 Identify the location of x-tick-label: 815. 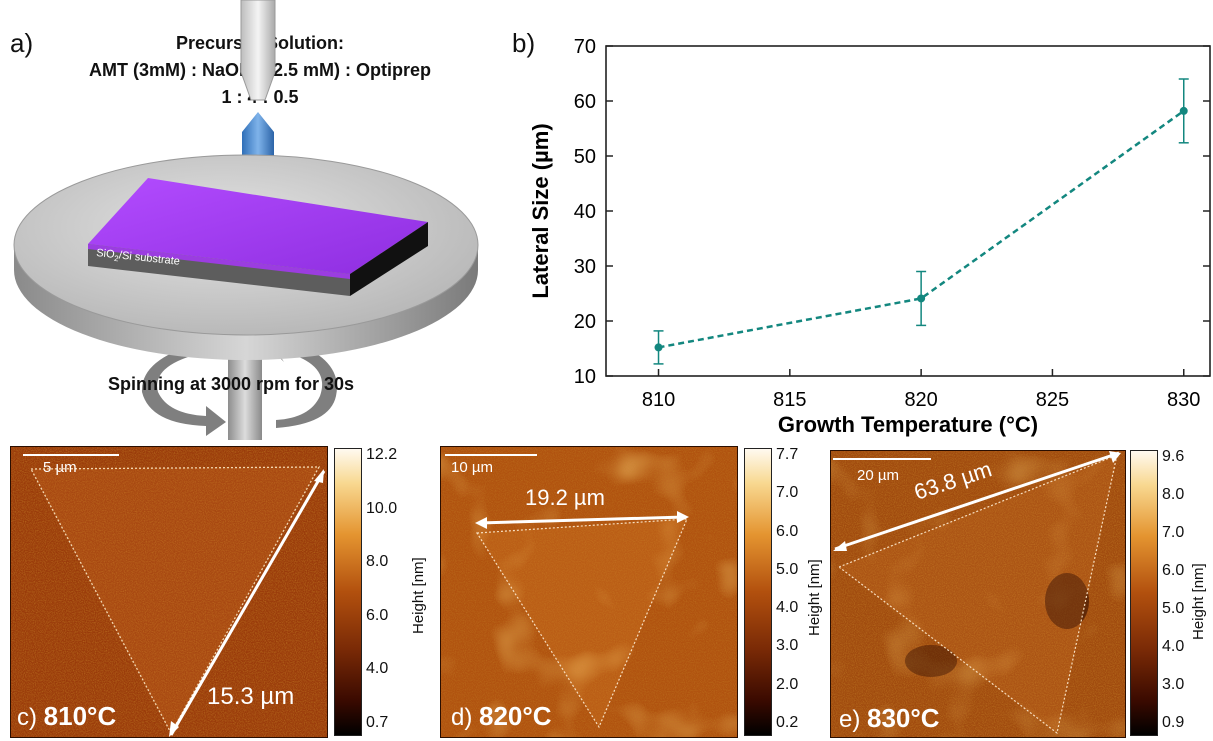
(789, 400).